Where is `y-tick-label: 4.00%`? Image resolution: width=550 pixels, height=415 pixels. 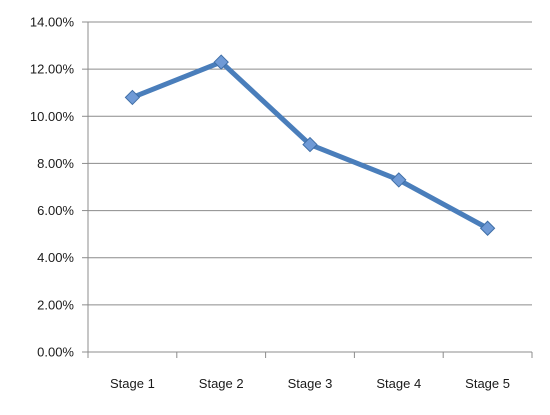 y-tick-label: 4.00% is located at coordinates (55, 257).